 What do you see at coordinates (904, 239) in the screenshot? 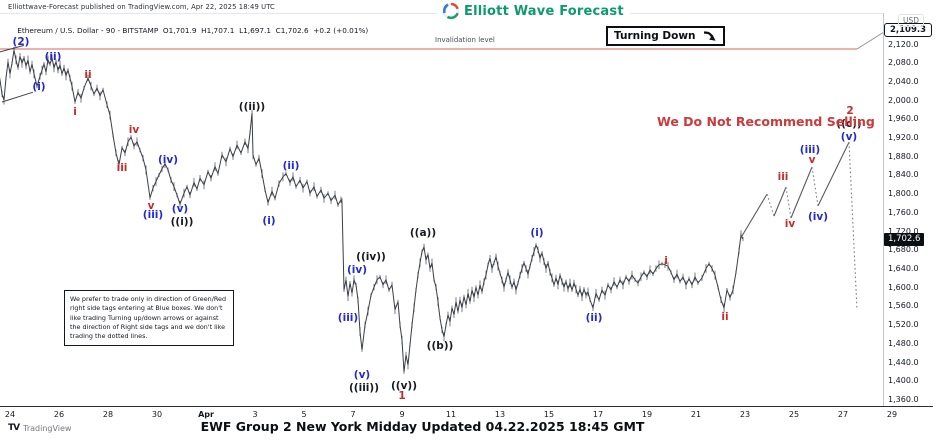
I see `current-price-badge: 1,702.6` at bounding box center [904, 239].